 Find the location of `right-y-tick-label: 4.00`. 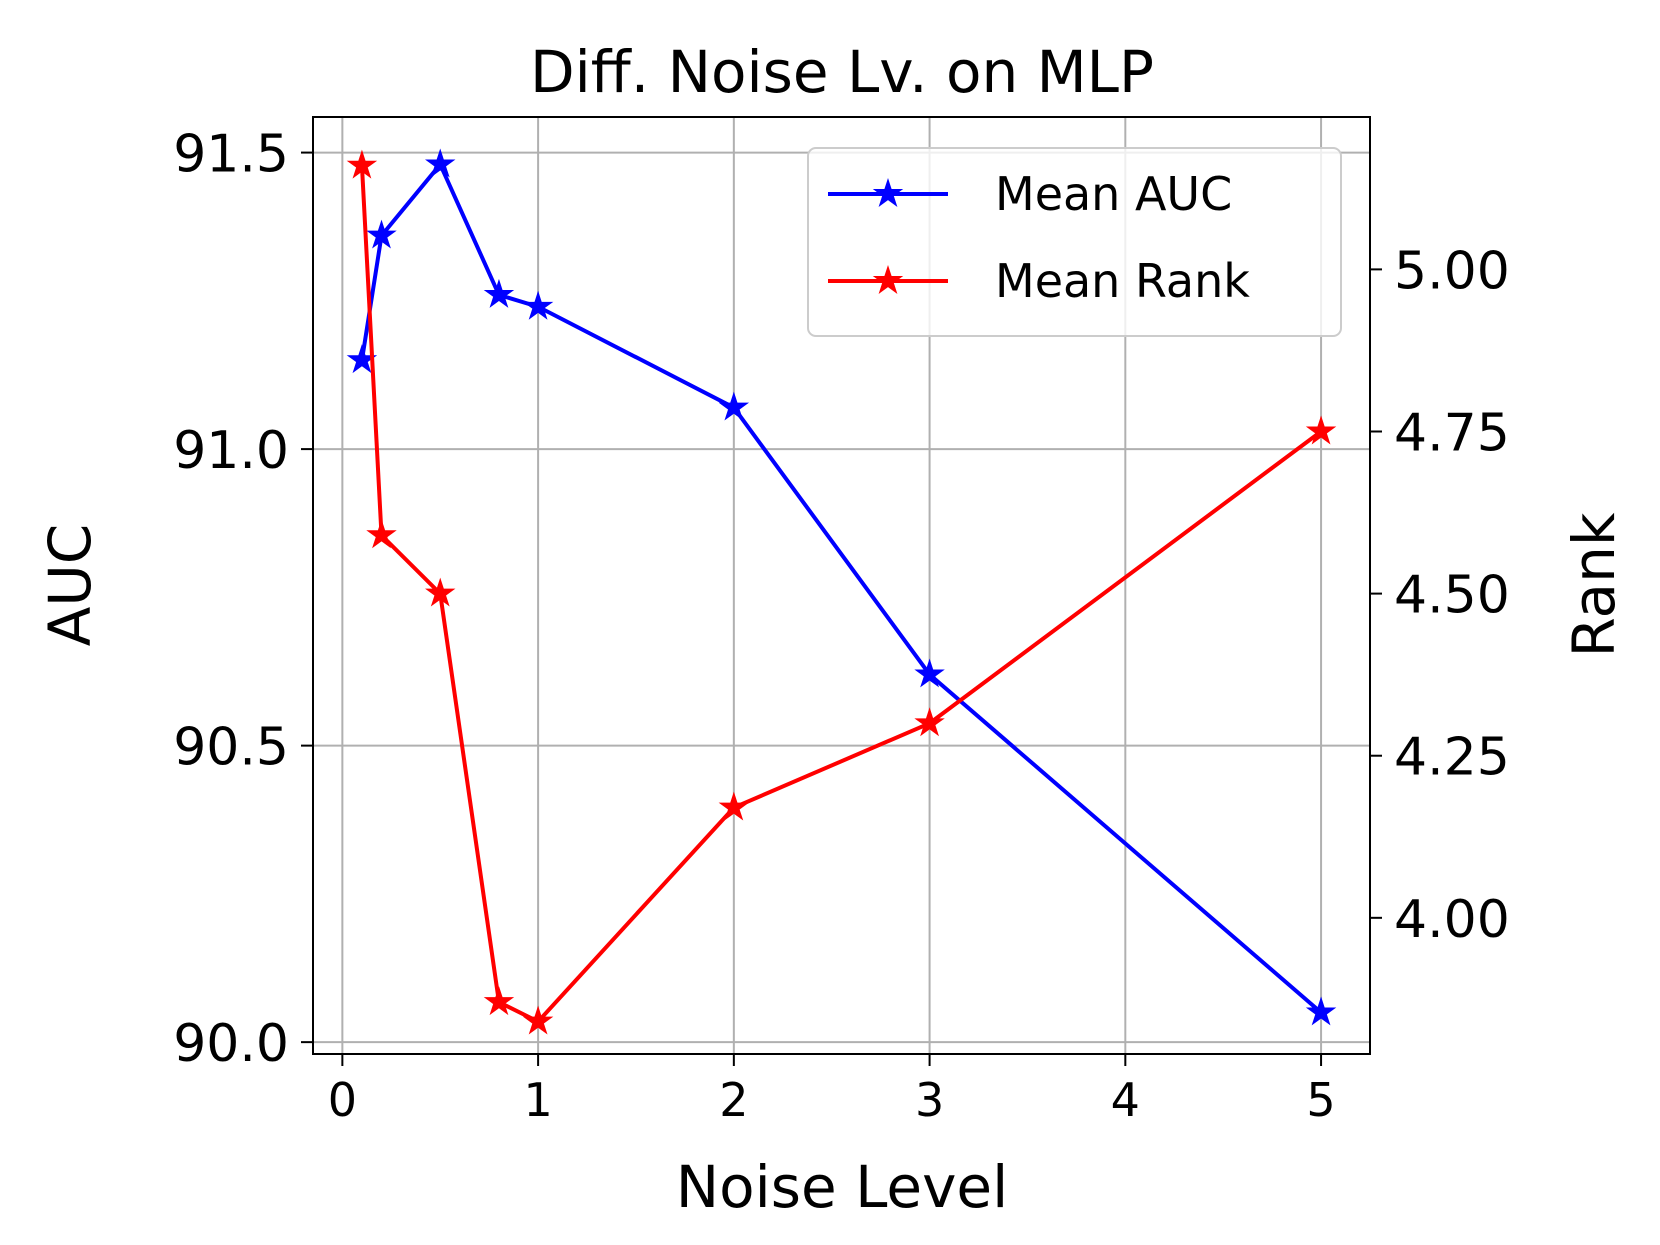

right-y-tick-label: 4.00 is located at coordinates (1452, 920).